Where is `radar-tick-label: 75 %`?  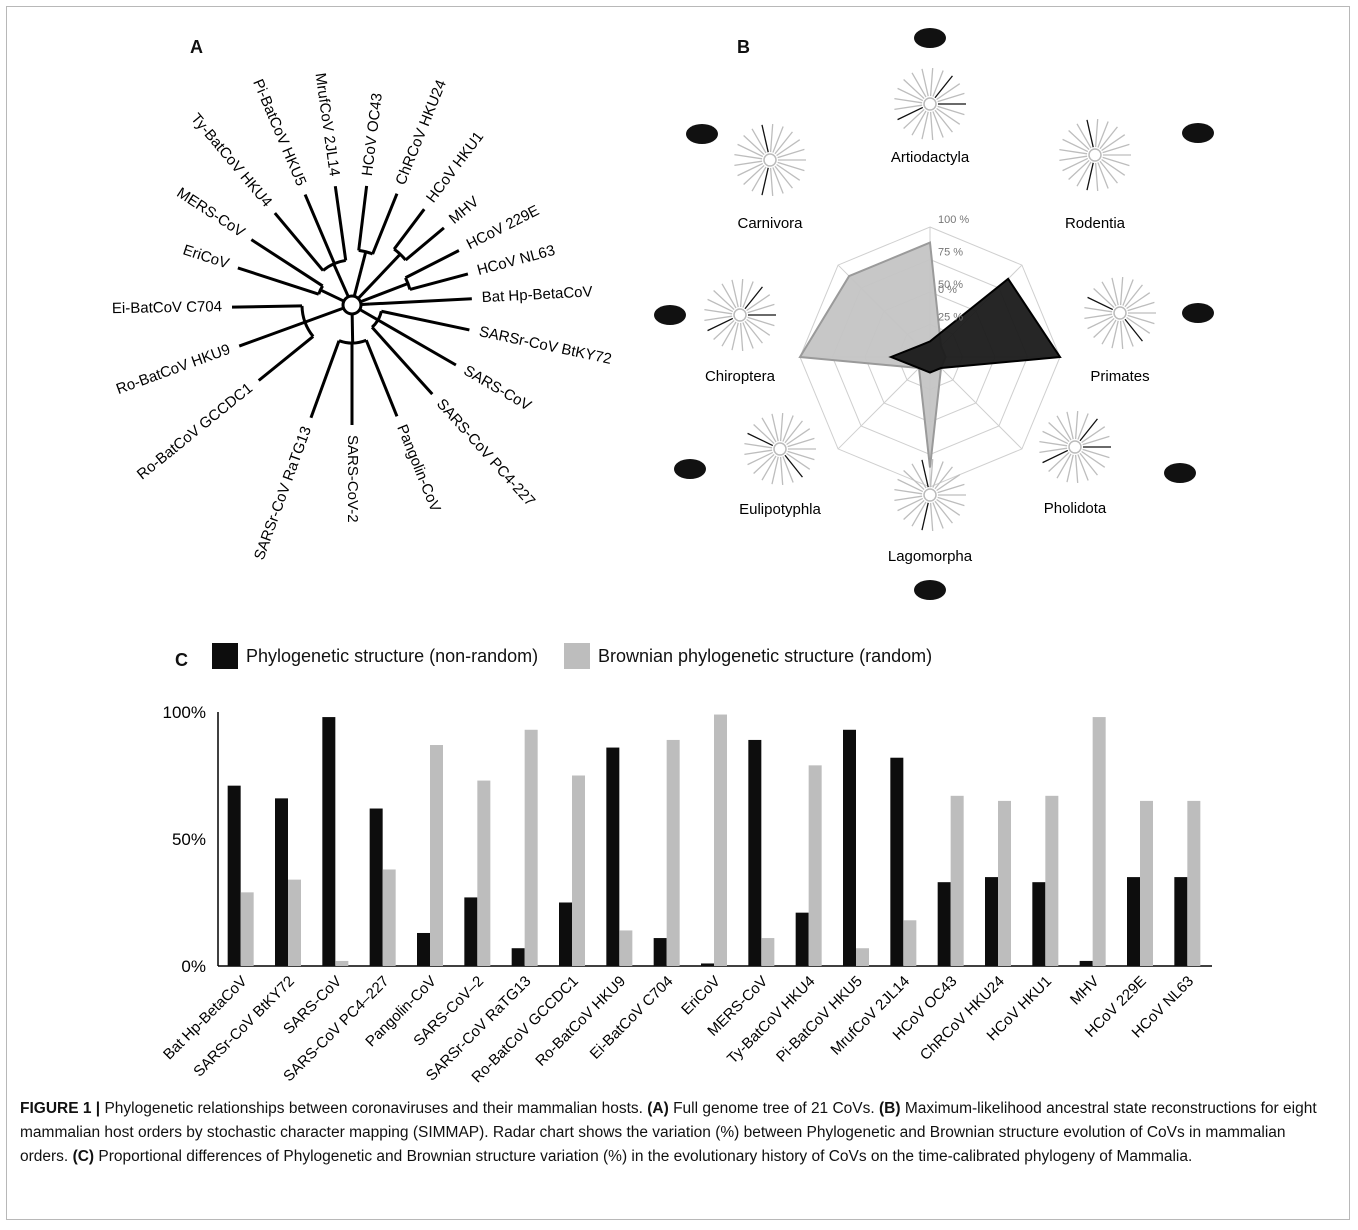 radar-tick-label: 75 % is located at coordinates (950, 253).